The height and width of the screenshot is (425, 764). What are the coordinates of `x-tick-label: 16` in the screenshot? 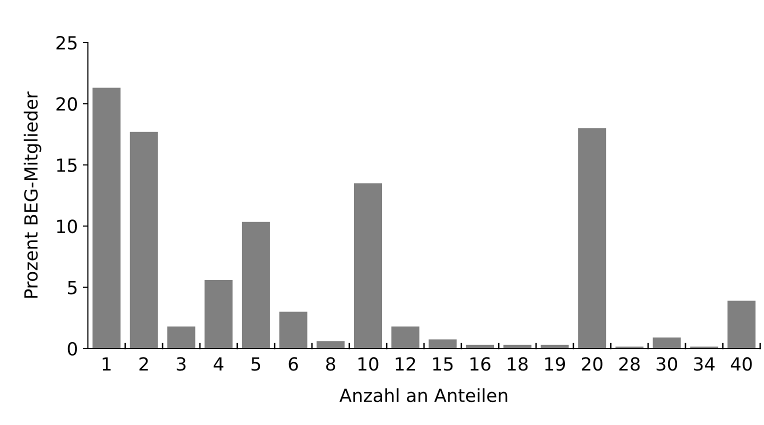 It's located at (480, 364).